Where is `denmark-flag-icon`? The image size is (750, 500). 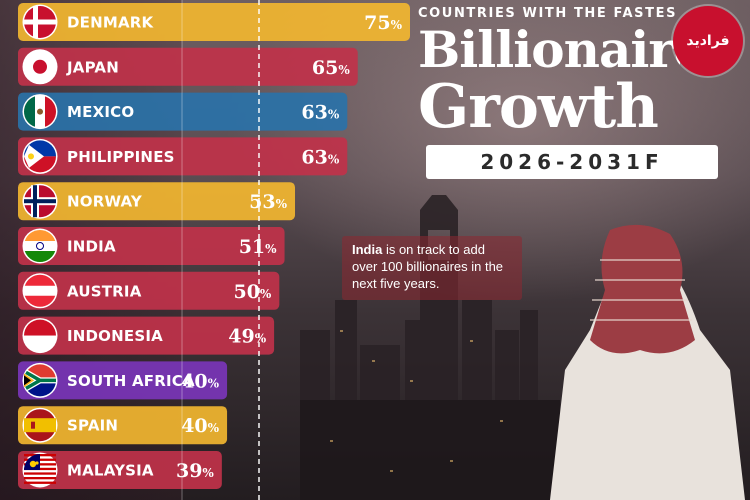 denmark-flag-icon is located at coordinates (40, 22).